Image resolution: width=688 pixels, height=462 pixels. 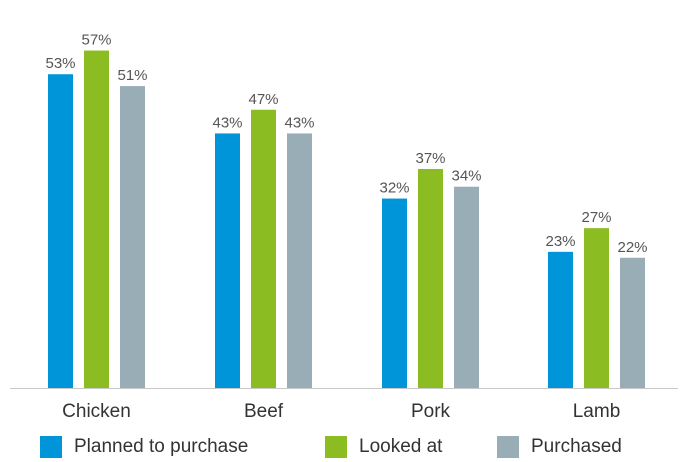 I want to click on legend-item-looked-at: Looked at, so click(x=383, y=447).